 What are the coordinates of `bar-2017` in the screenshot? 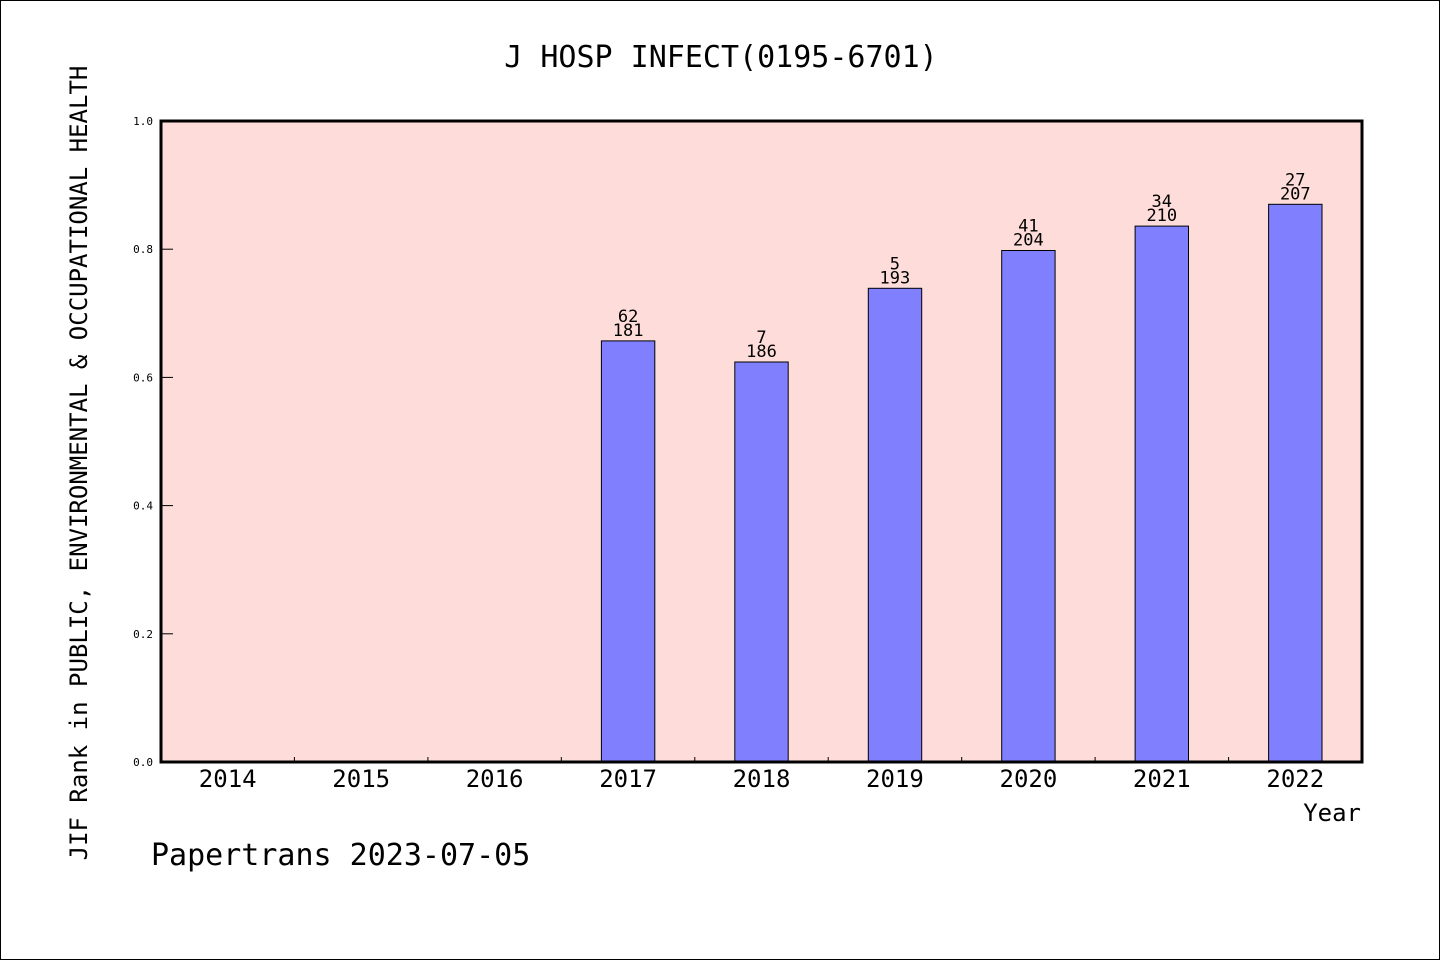 It's located at (628, 551).